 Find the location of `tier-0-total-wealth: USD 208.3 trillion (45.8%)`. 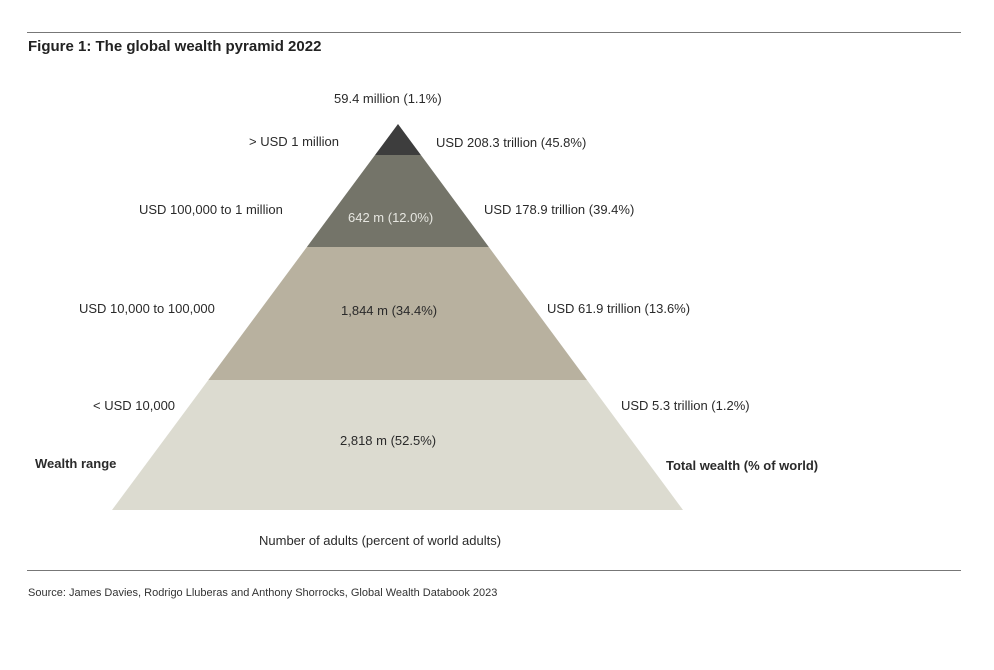

tier-0-total-wealth: USD 208.3 trillion (45.8%) is located at coordinates (511, 142).